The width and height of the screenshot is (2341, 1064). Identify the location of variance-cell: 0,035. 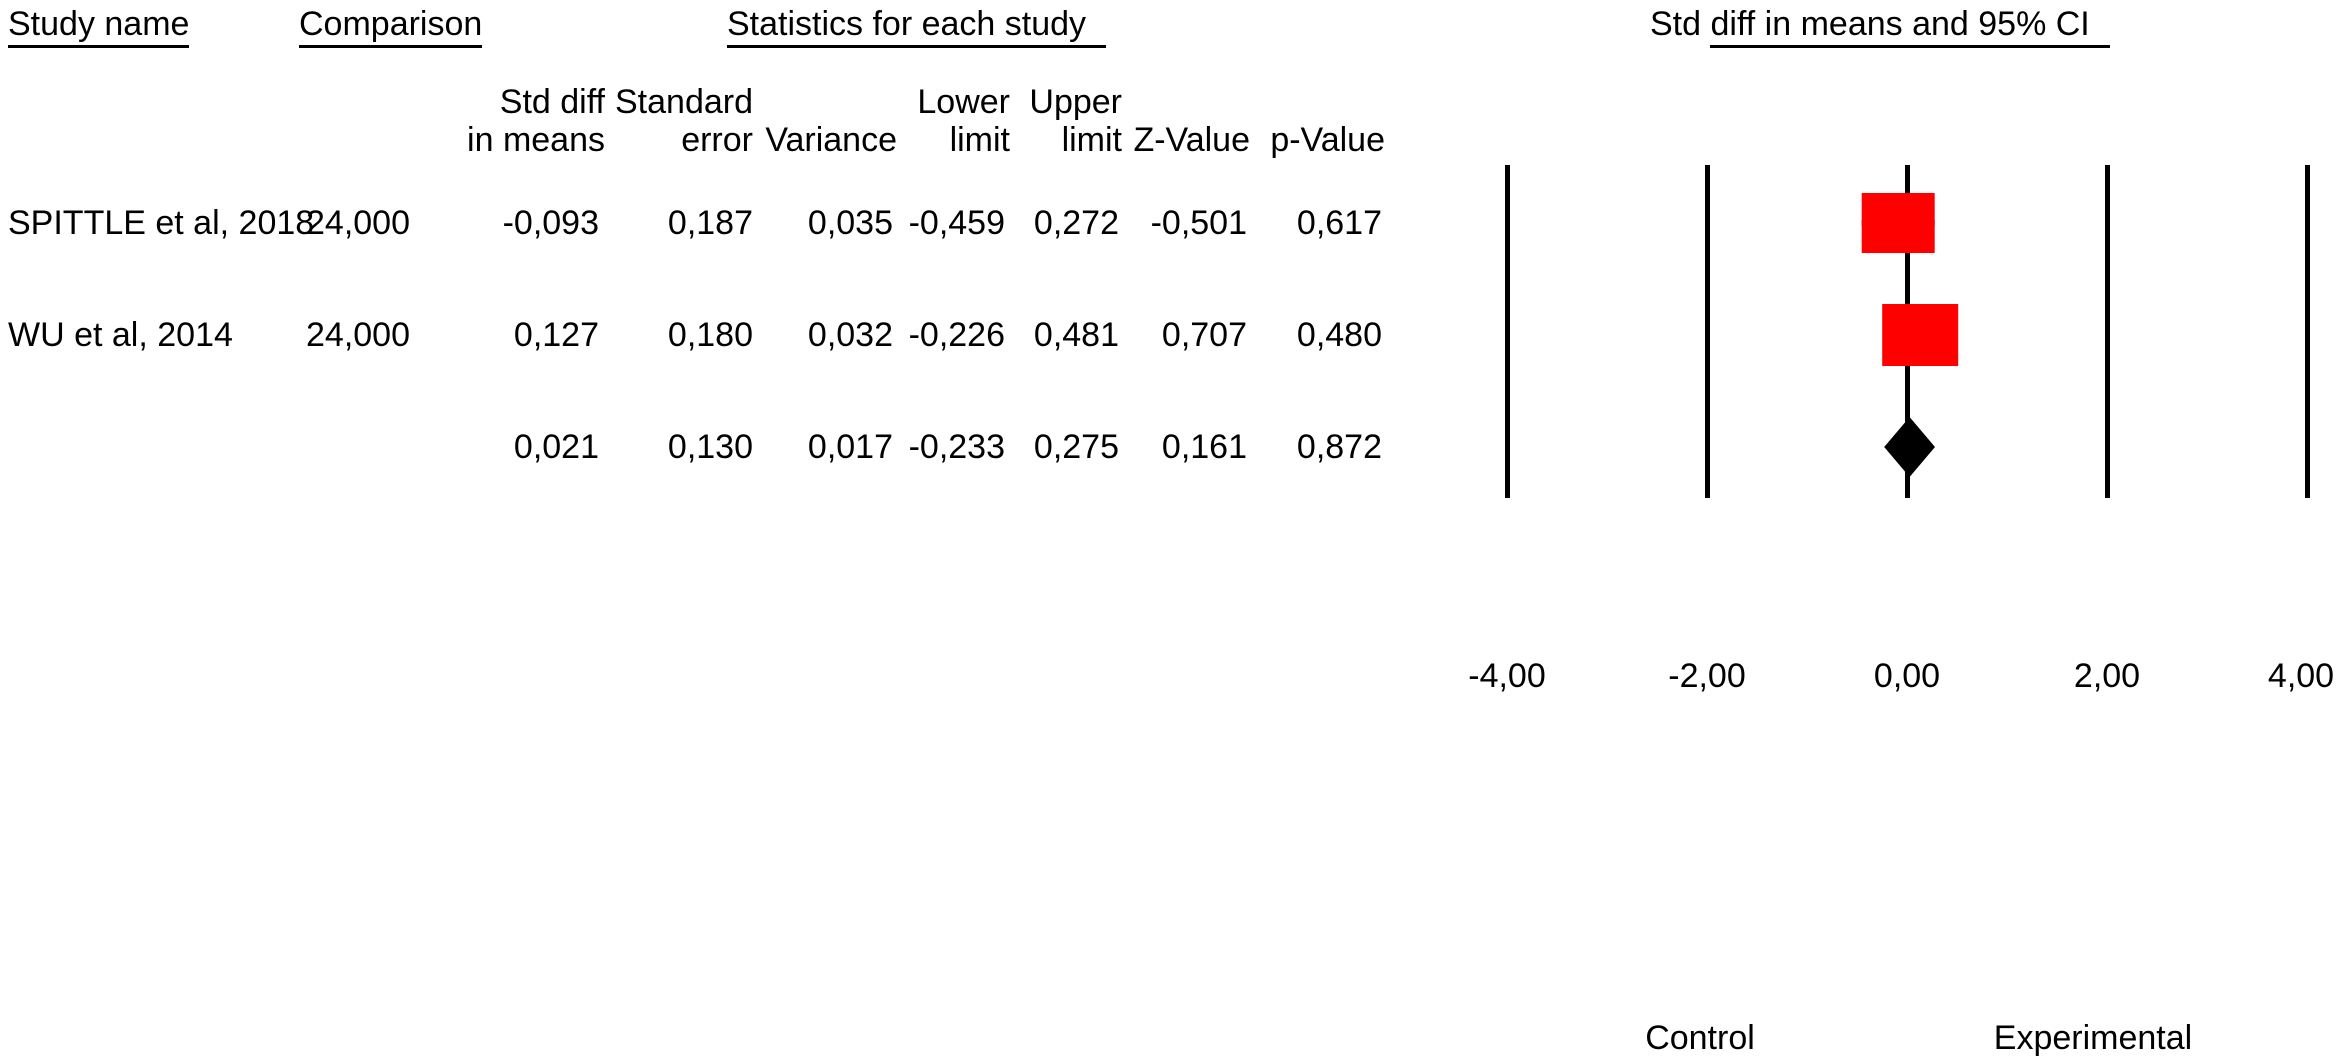
(850, 223).